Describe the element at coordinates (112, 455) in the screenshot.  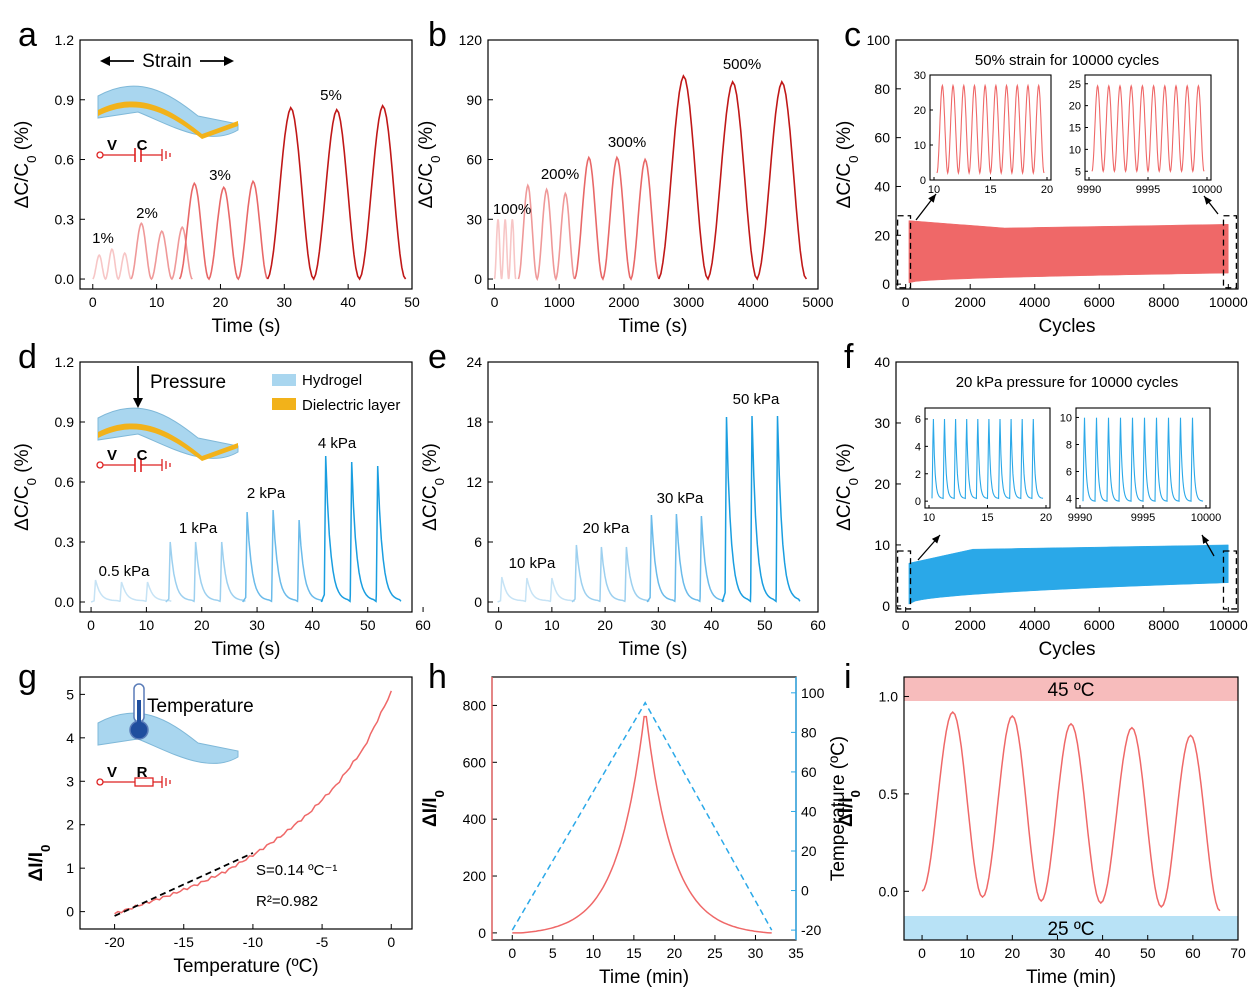
I see `circuit-v-label: V` at that location.